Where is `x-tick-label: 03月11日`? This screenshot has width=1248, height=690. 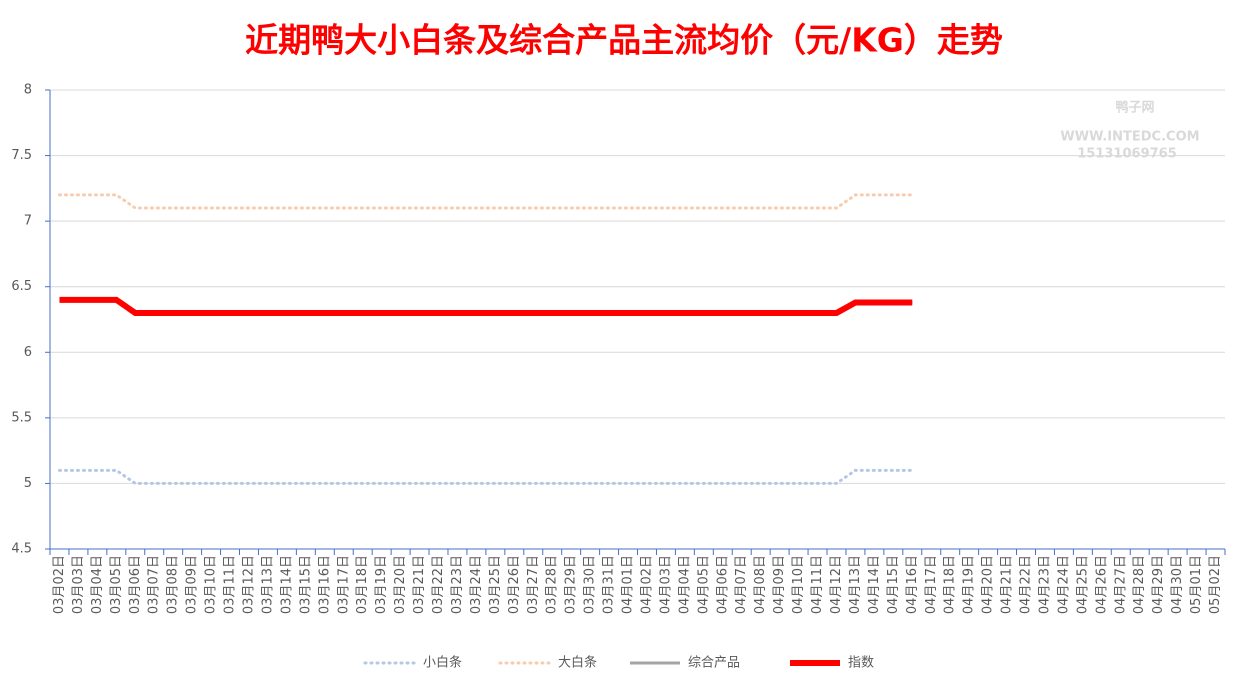 x-tick-label: 03月11日 is located at coordinates (230, 584).